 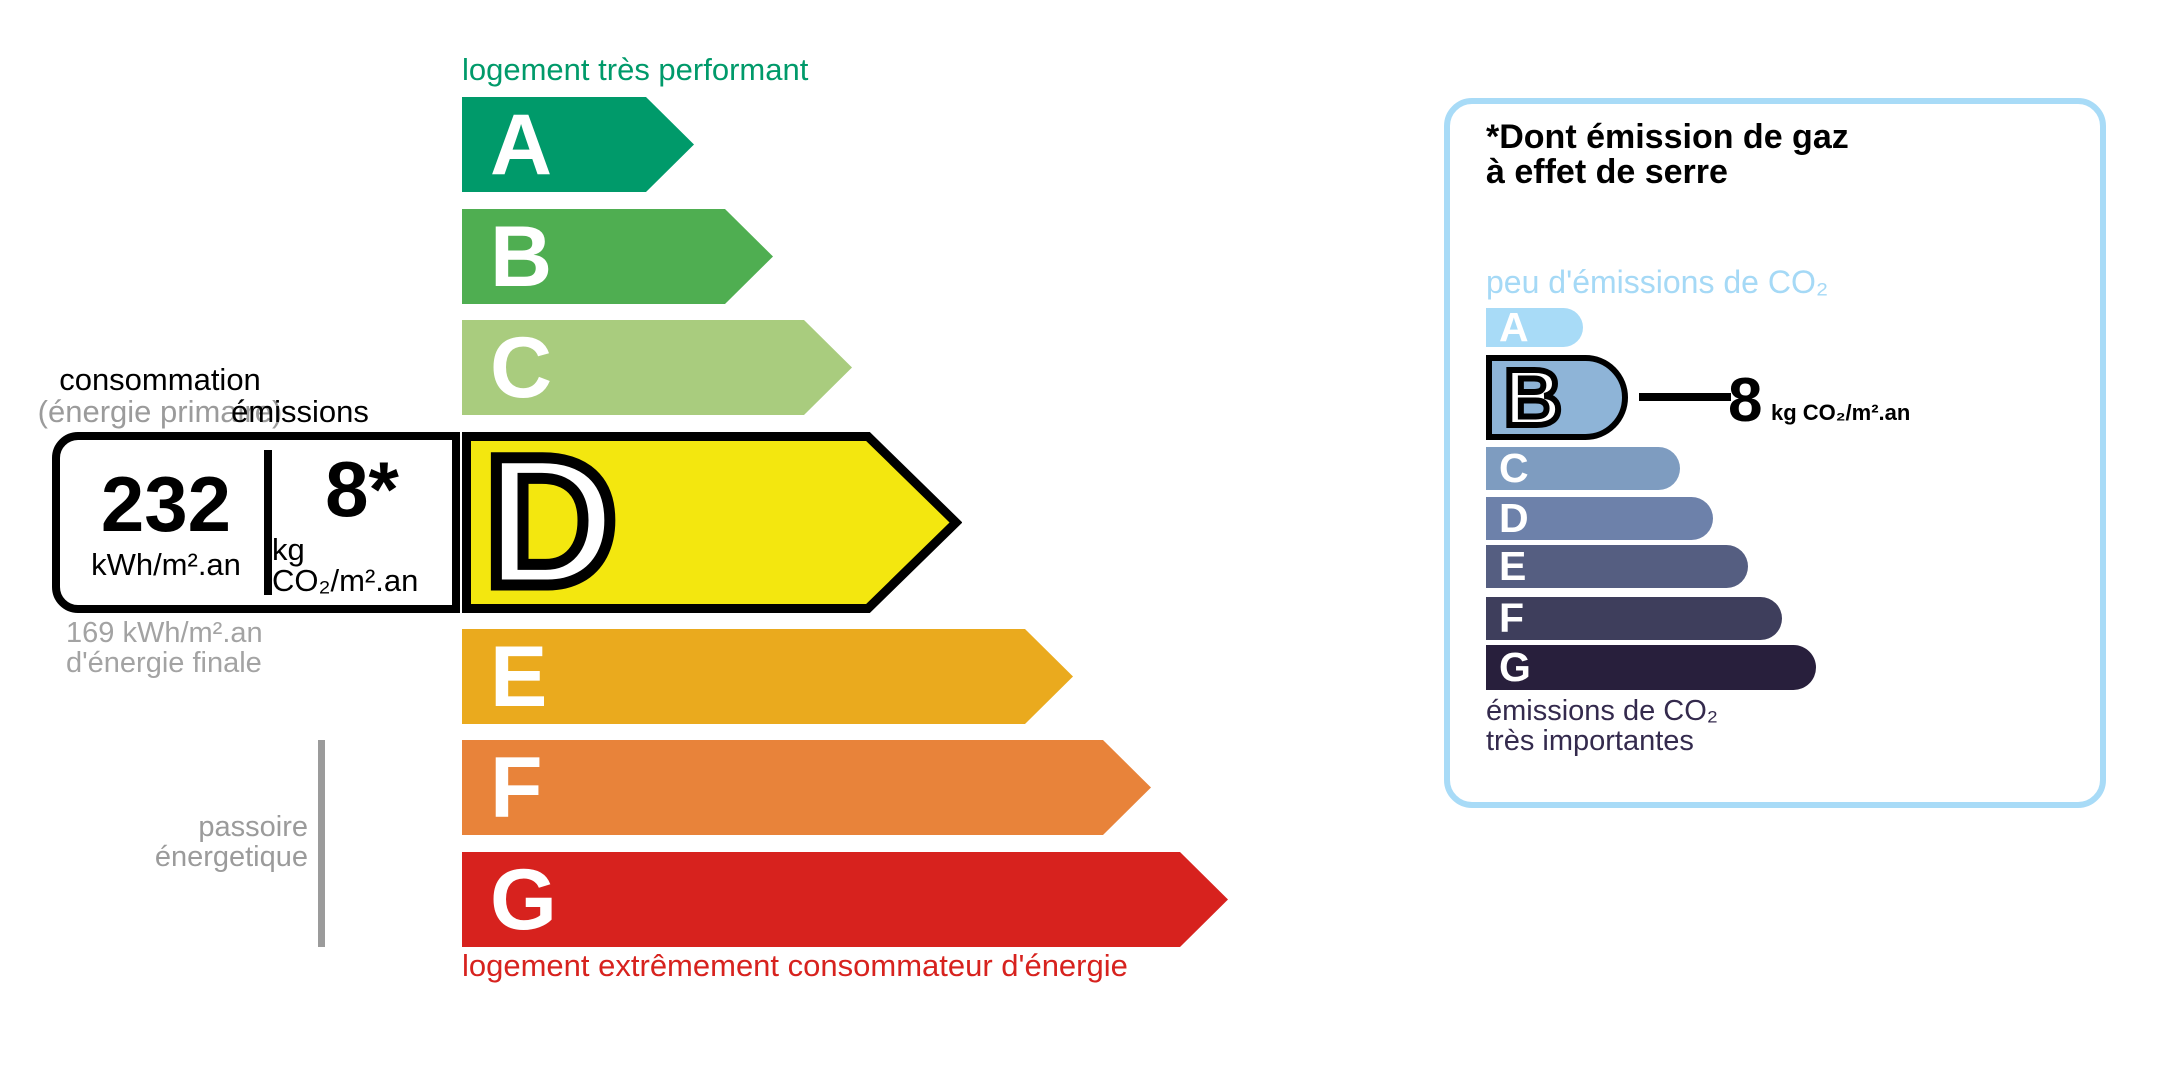 I want to click on energy-class-d-letter: D, so click(x=551, y=522).